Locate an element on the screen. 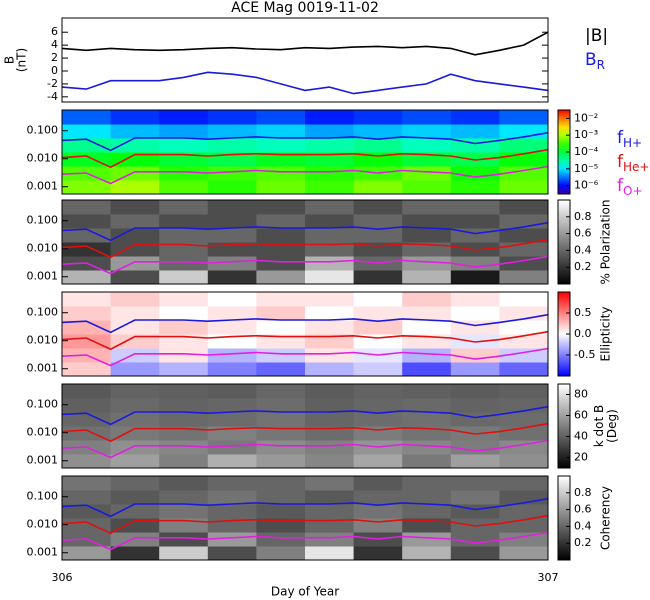 The width and height of the screenshot is (650, 600). y-axis-label: B is located at coordinates (10, 60).